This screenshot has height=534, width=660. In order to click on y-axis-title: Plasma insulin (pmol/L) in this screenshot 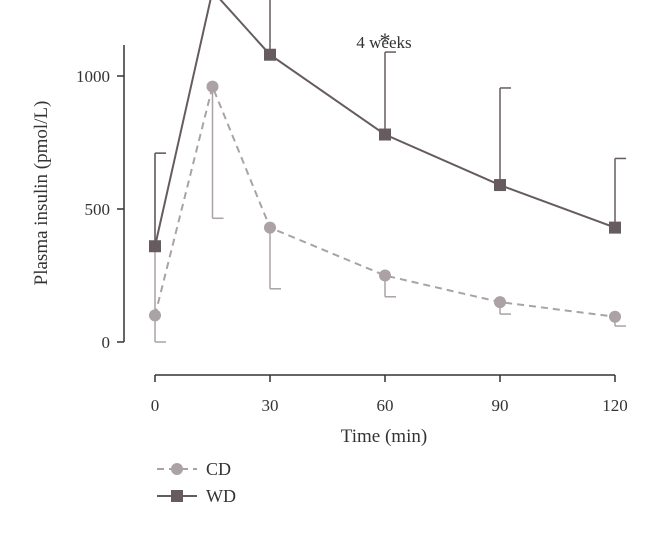, I will do `click(41, 193)`.